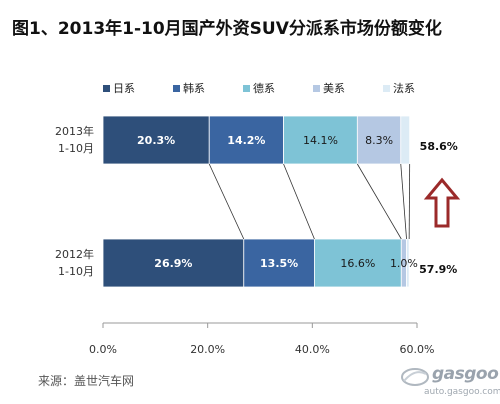 Image resolution: width=500 pixels, height=404 pixels. Describe the element at coordinates (74, 254) in the screenshot. I see `category-label-line1-2: 2012年` at that location.